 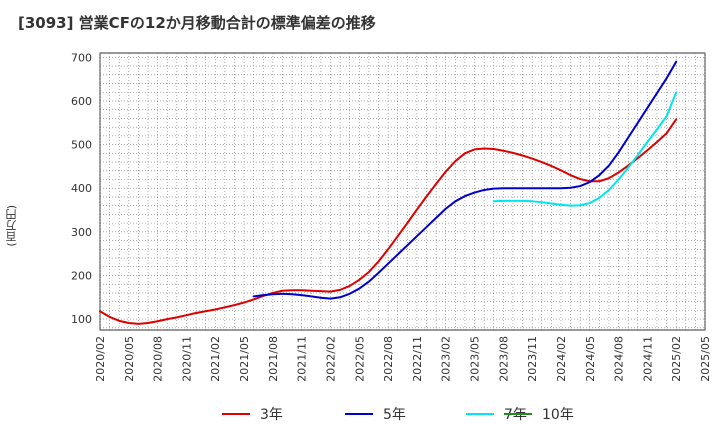 What do you see at coordinates (81, 319) in the screenshot?
I see `y-tick-label: 100` at bounding box center [81, 319].